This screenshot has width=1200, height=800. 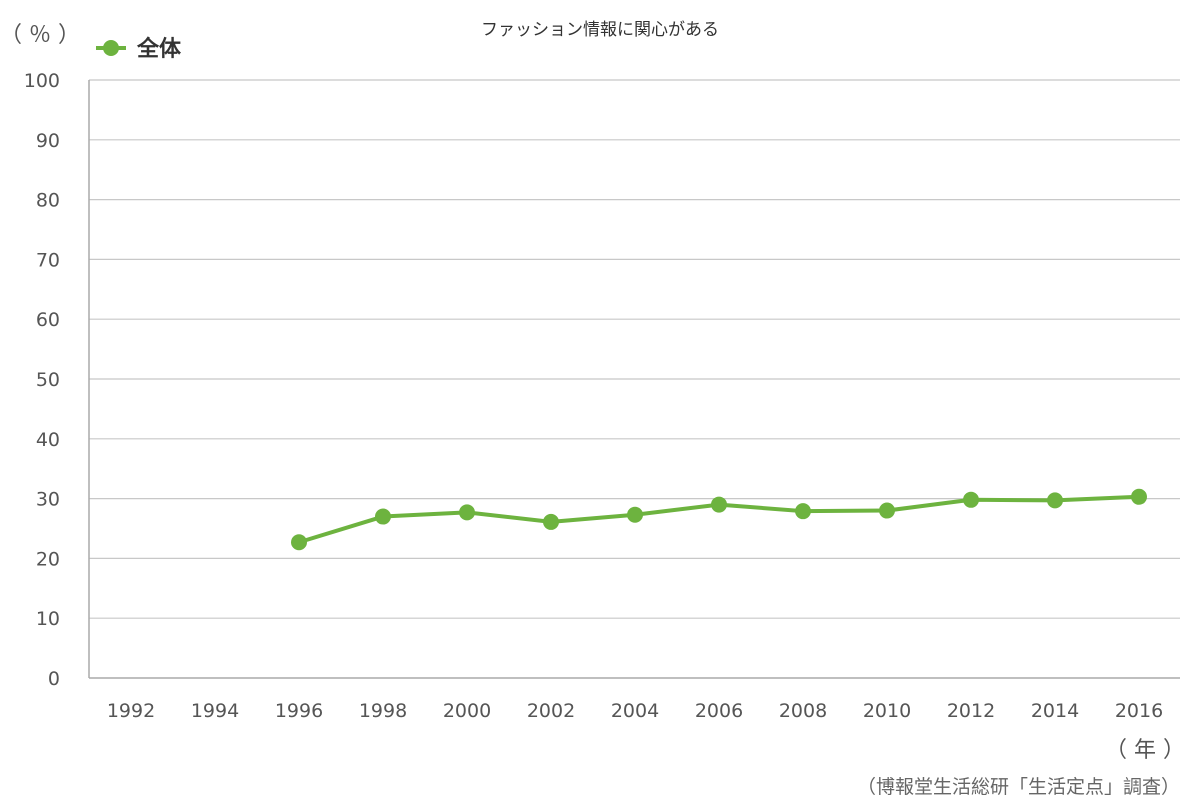 What do you see at coordinates (635, 514) in the screenshot?
I see `data-point-2004` at bounding box center [635, 514].